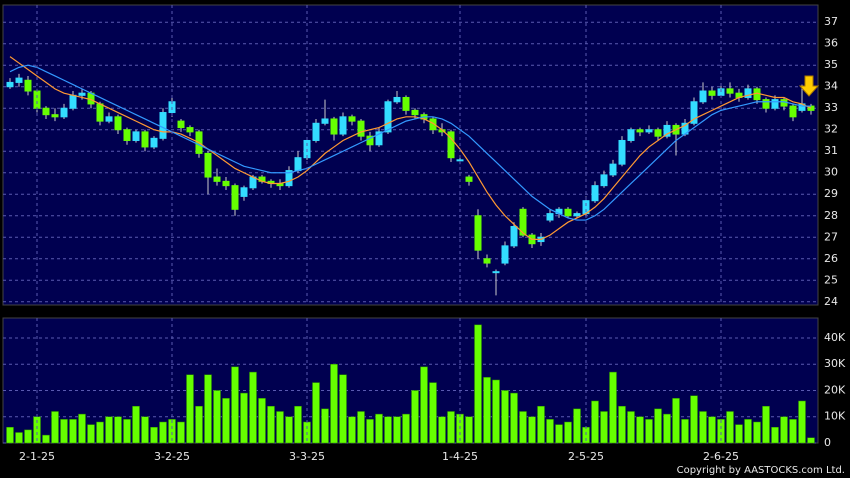 This screenshot has height=478, width=850. What do you see at coordinates (831, 107) in the screenshot?
I see `y-tick-label: 33` at bounding box center [831, 107].